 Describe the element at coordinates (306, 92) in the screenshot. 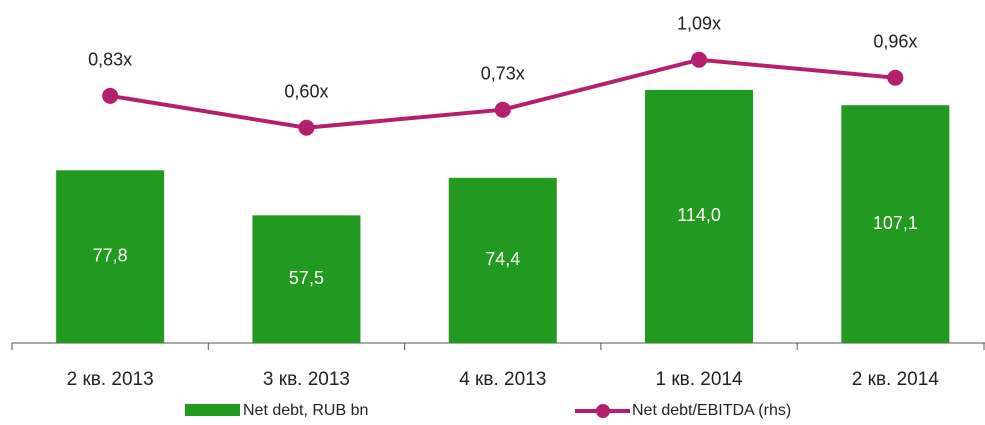

I see `line-value-label: 0,60x` at that location.